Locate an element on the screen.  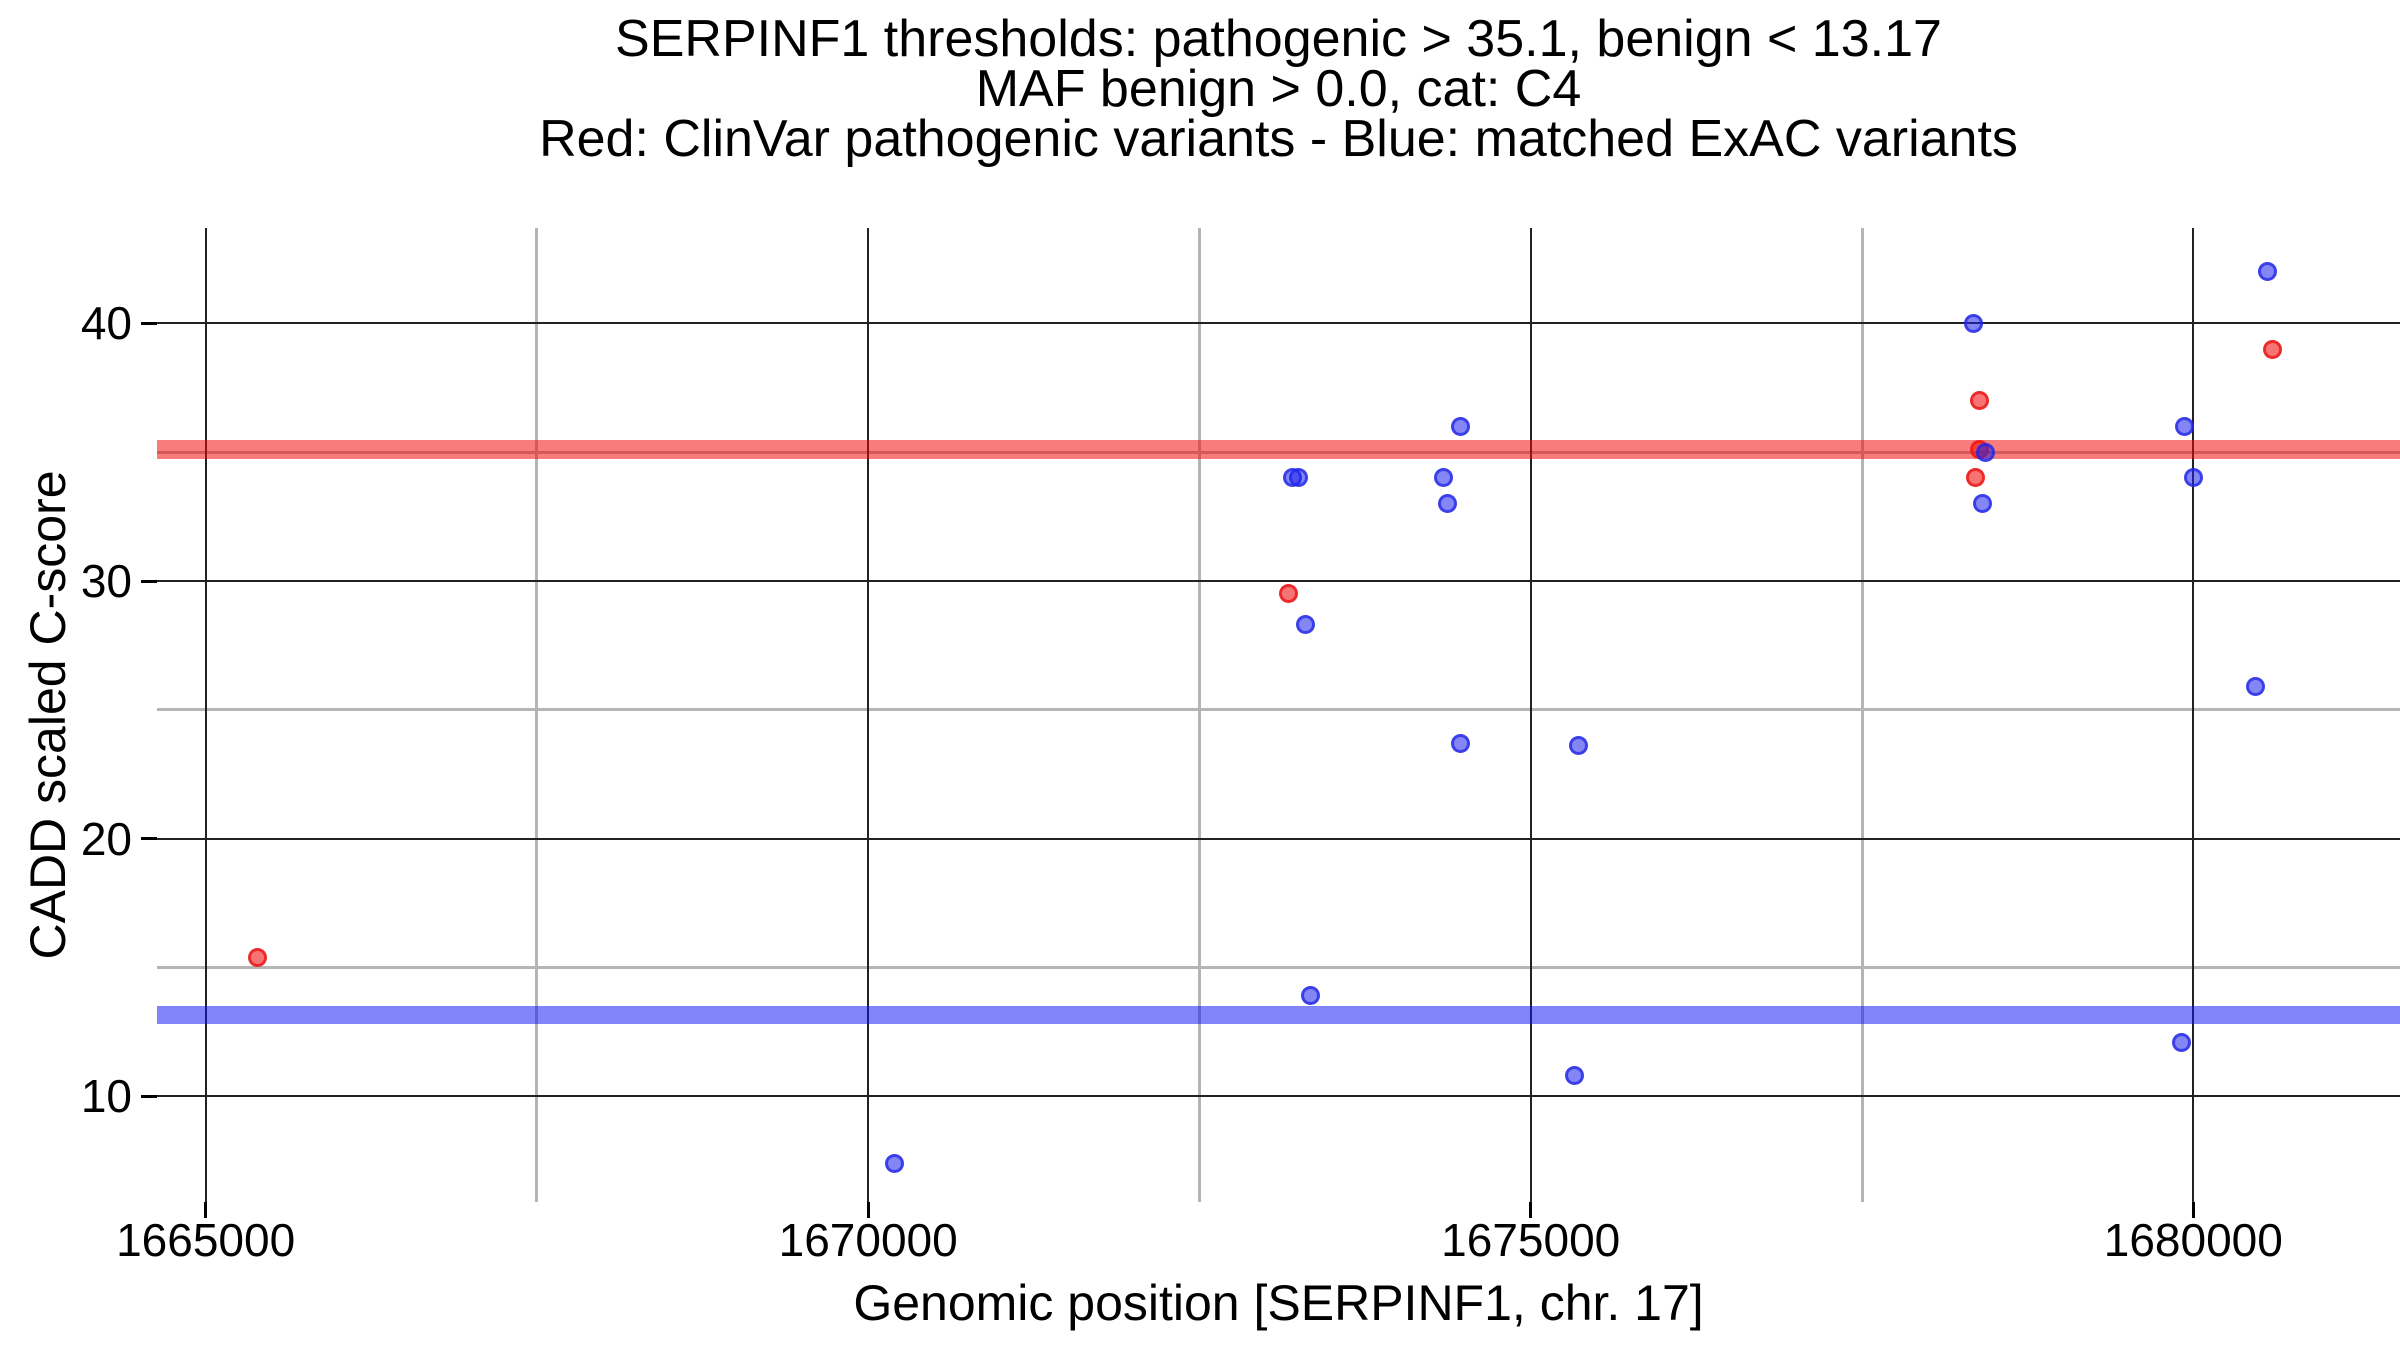
y-tick-label: 10 is located at coordinates (106, 1096).